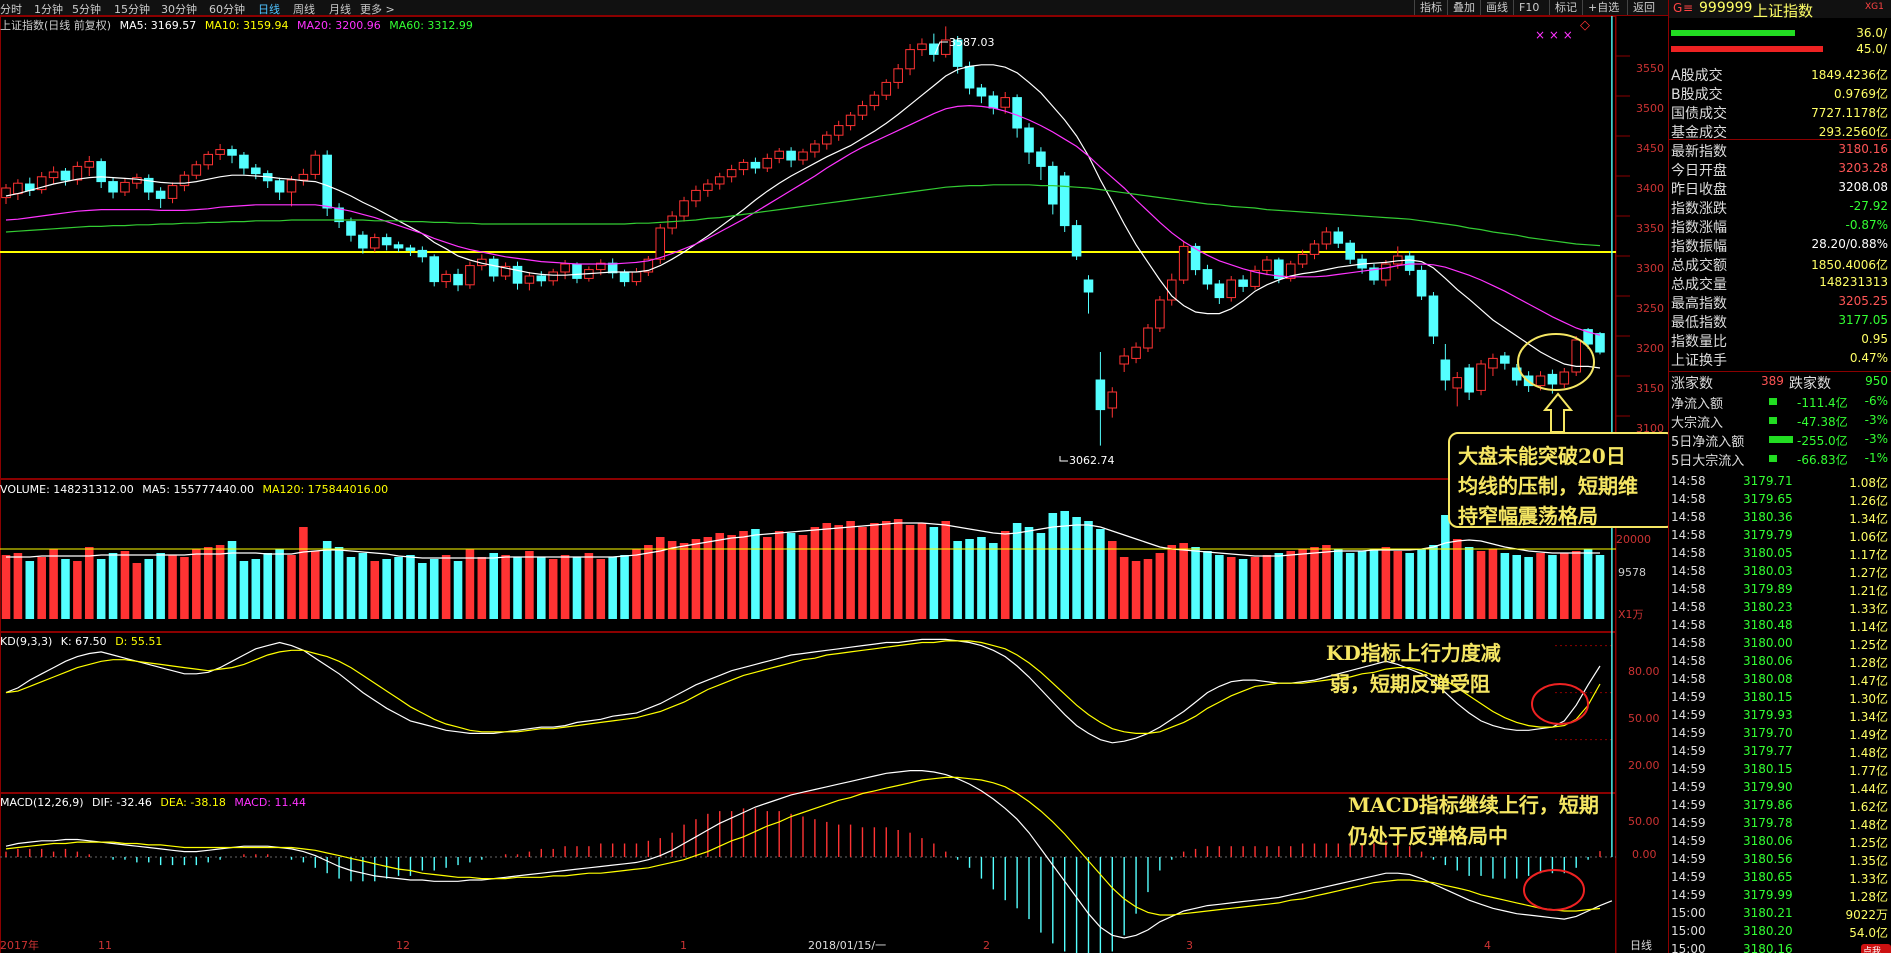 This screenshot has width=1891, height=953. I want to click on flow-value: -255.0亿, so click(1822, 441).